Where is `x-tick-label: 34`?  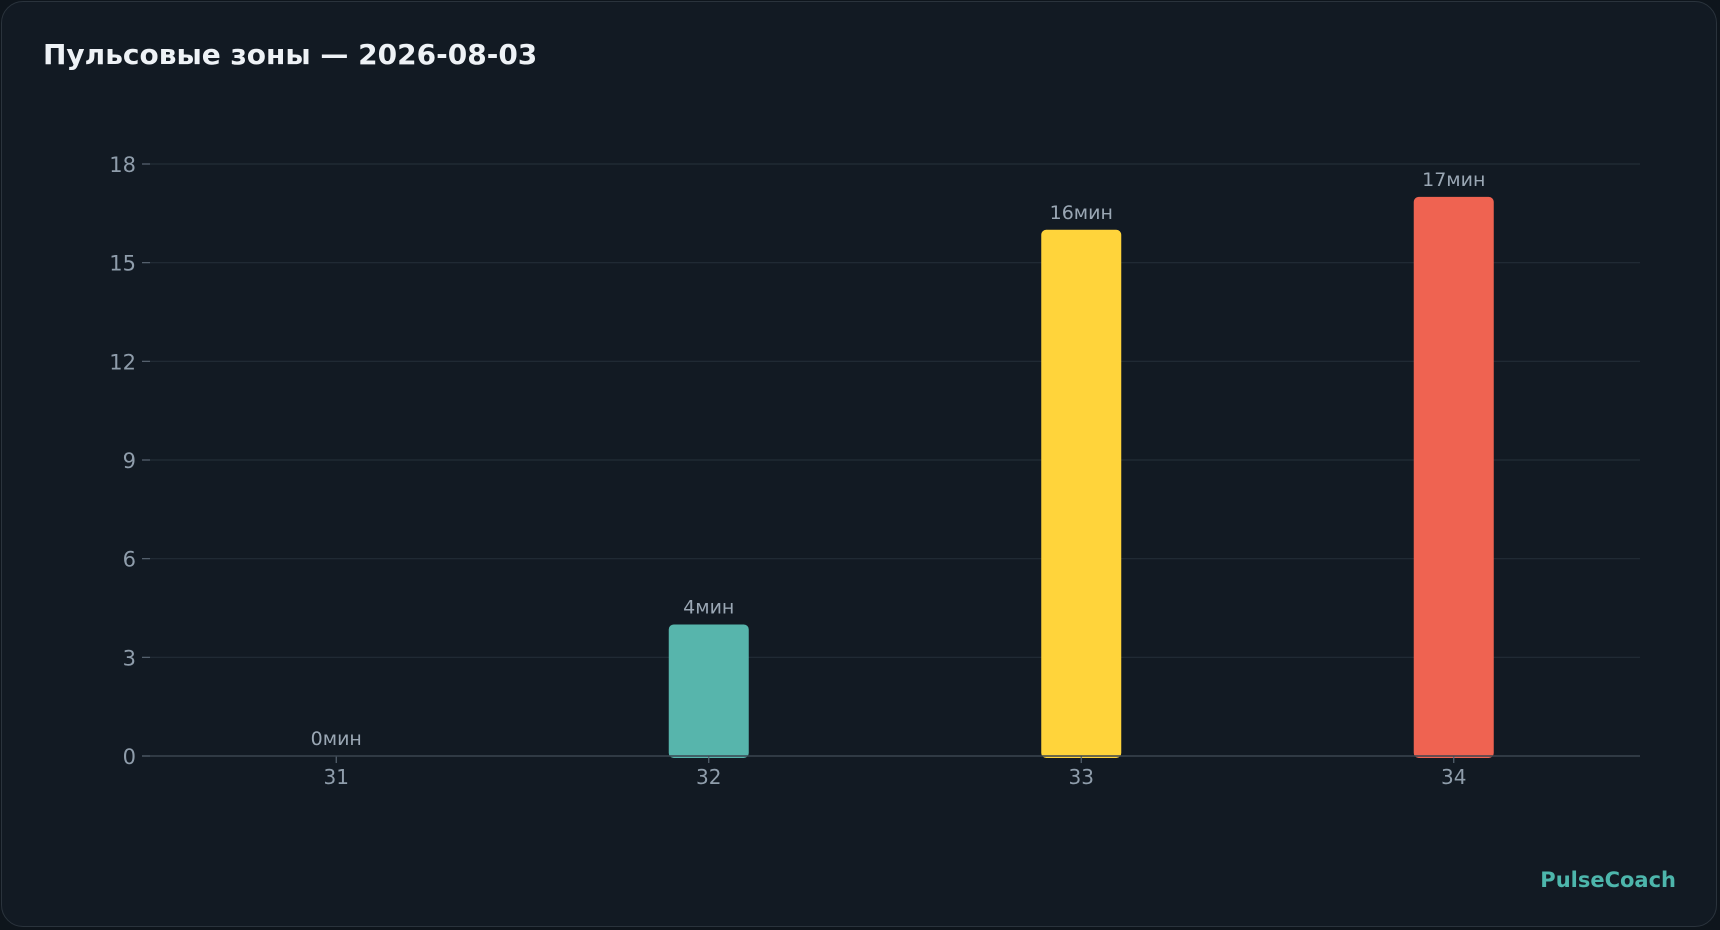
x-tick-label: 34 is located at coordinates (1453, 777).